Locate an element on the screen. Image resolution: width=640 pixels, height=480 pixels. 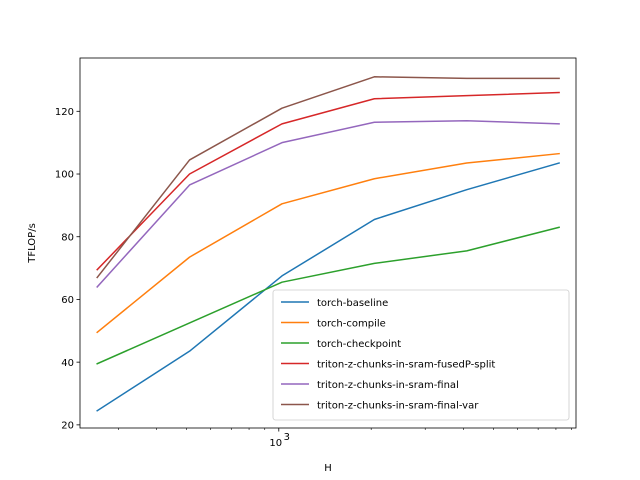
legend-label-triton-z-chunks-in-sram-final-var: triton-z-chunks-in-sram-final-var is located at coordinates (398, 406).